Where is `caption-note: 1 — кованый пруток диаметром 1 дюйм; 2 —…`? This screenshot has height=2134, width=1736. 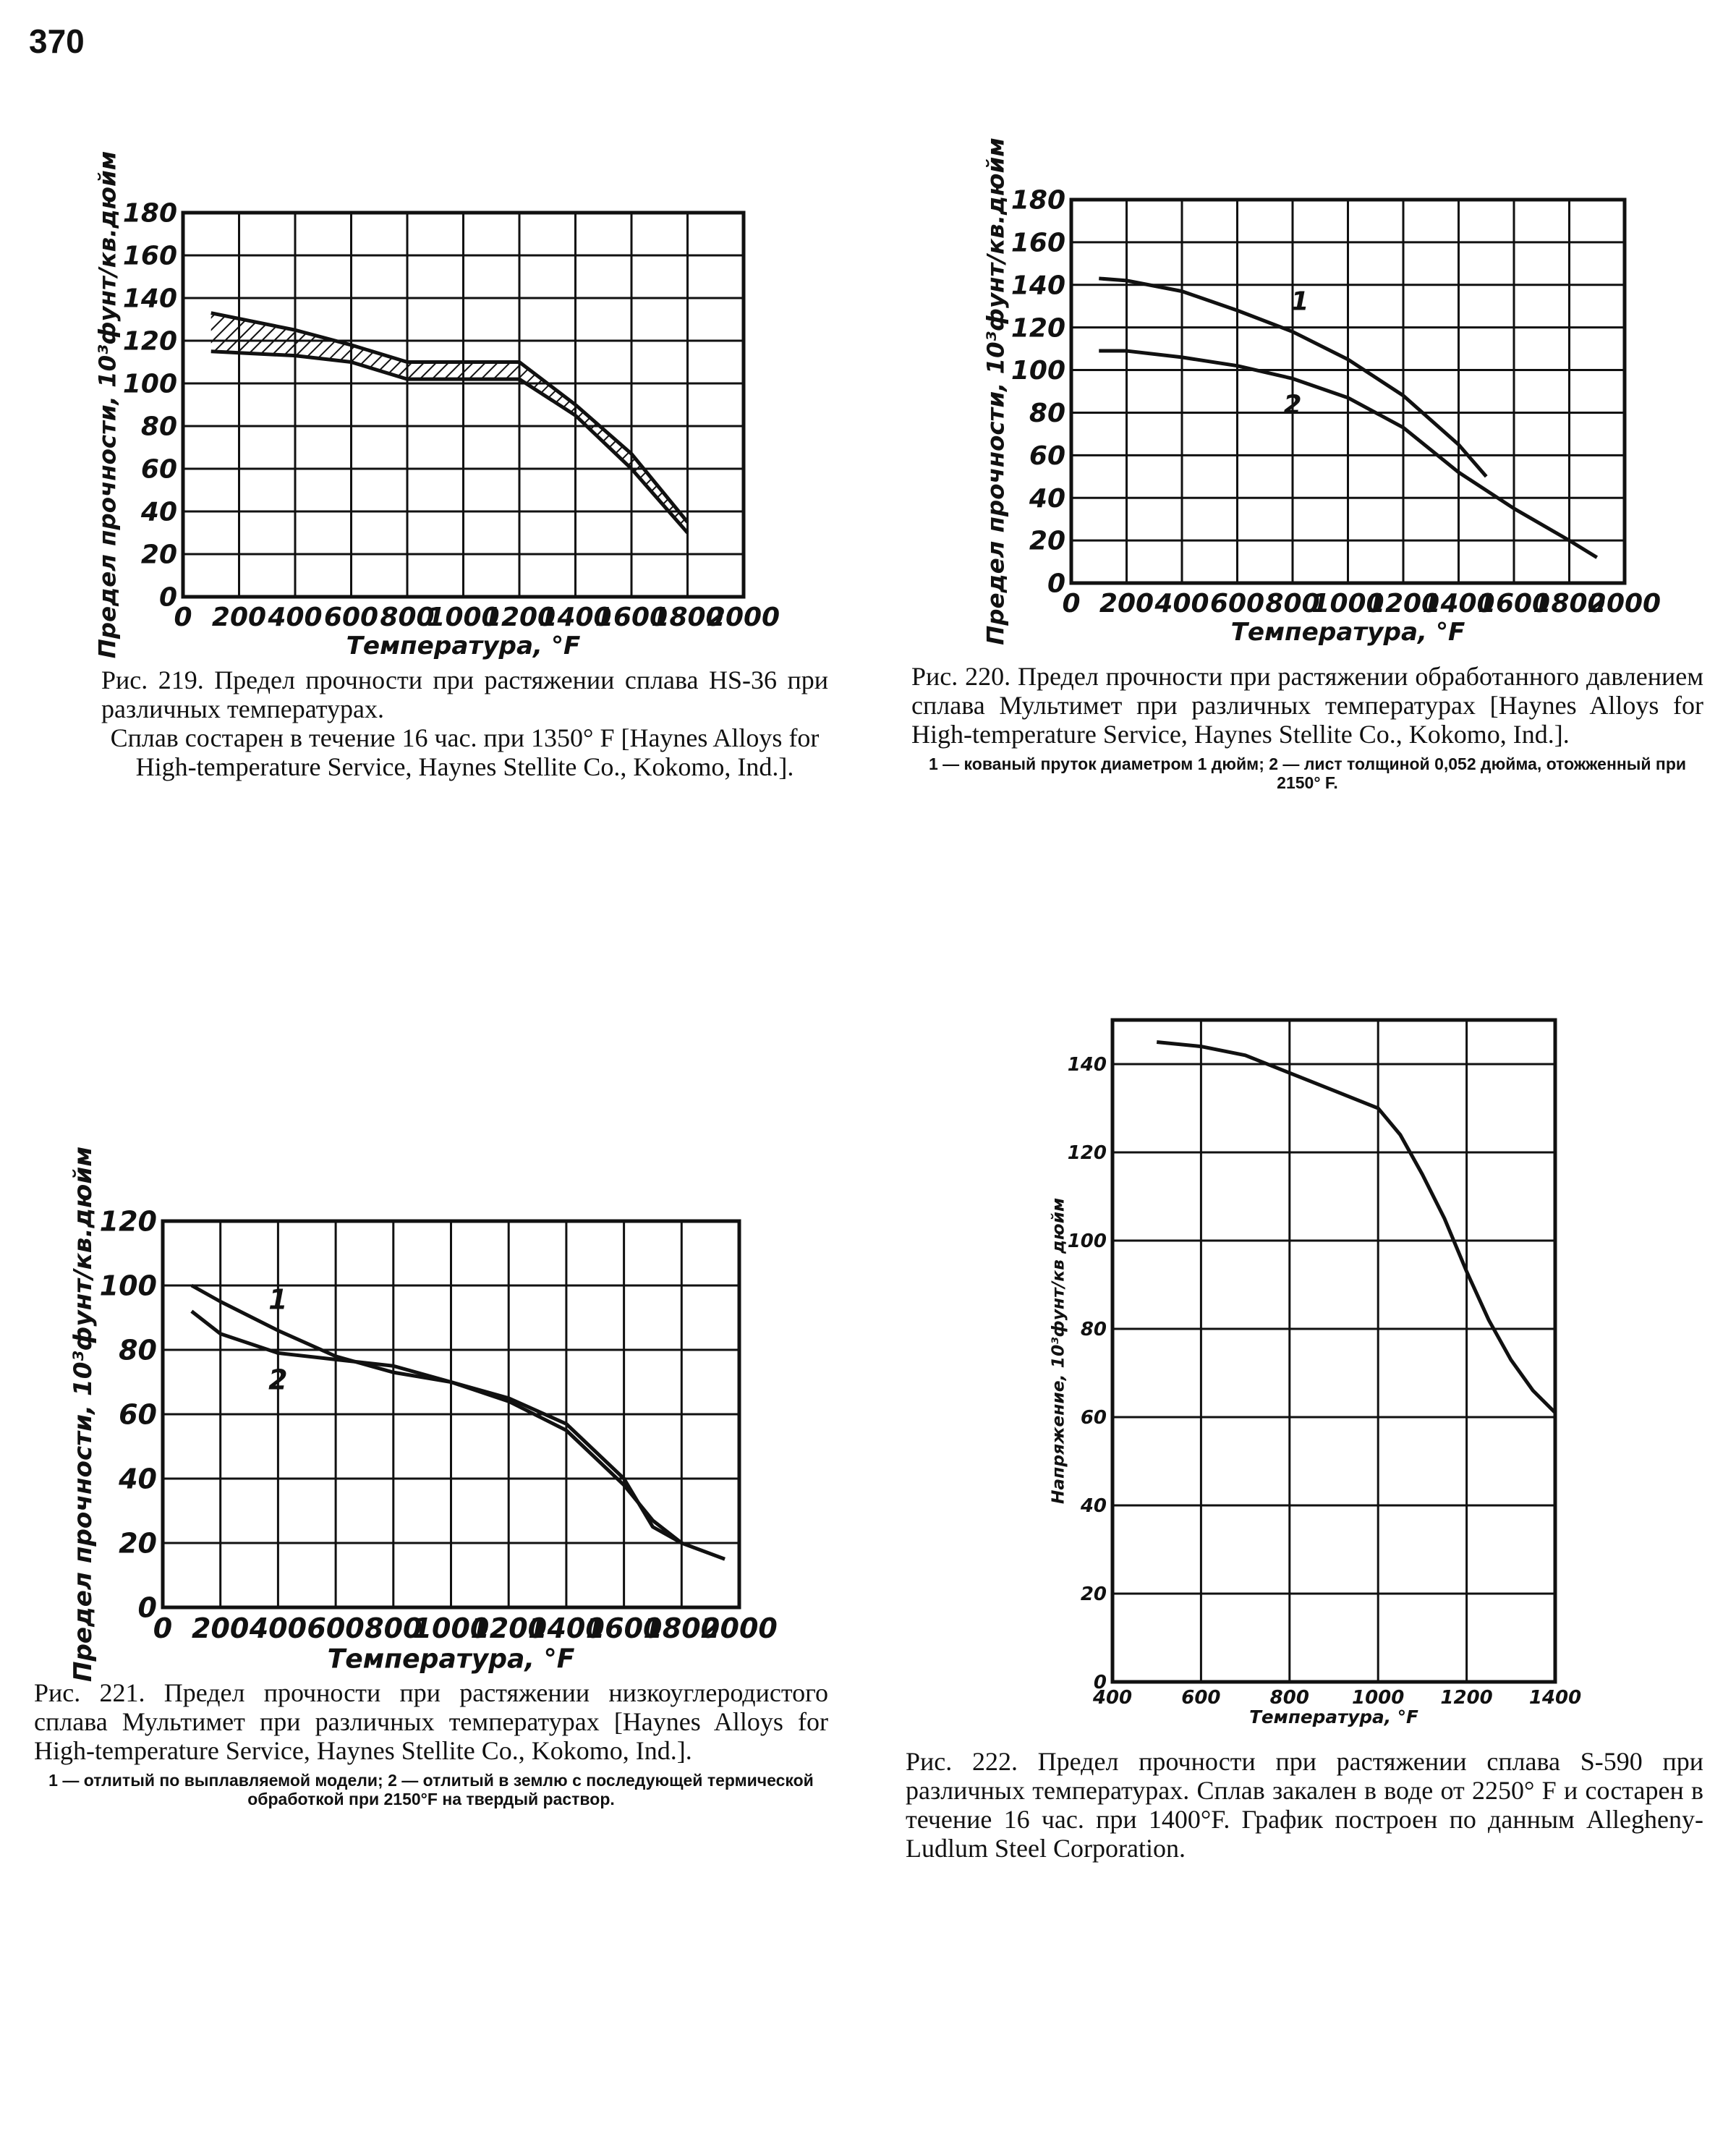 caption-note: 1 — кованый пруток диаметром 1 дюйм; 2 —… is located at coordinates (1308, 773).